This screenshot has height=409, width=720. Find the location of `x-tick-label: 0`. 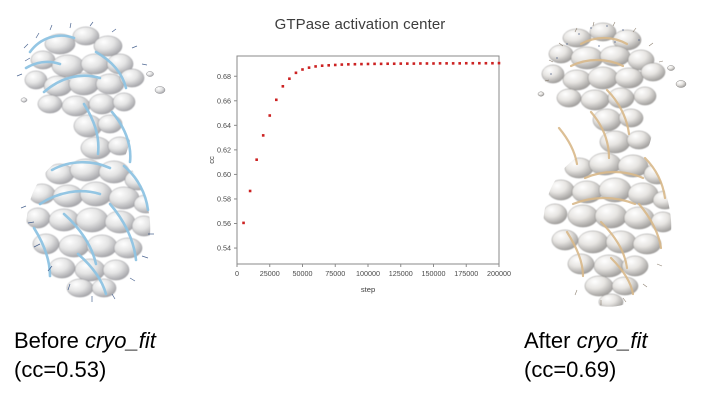

x-tick-label: 0 is located at coordinates (237, 273).